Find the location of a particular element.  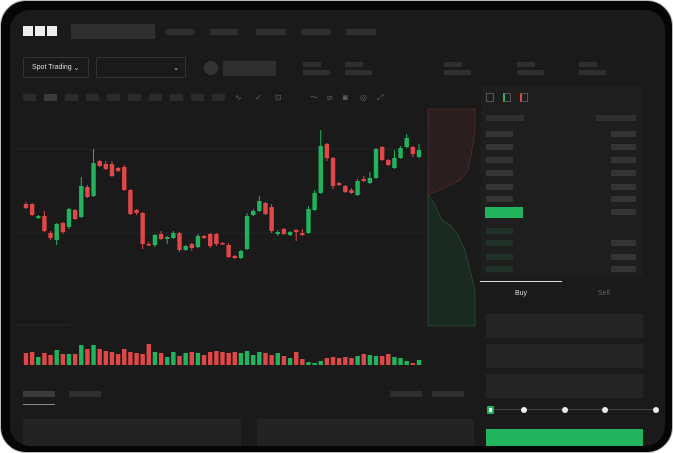

buy-button is located at coordinates (564, 437).